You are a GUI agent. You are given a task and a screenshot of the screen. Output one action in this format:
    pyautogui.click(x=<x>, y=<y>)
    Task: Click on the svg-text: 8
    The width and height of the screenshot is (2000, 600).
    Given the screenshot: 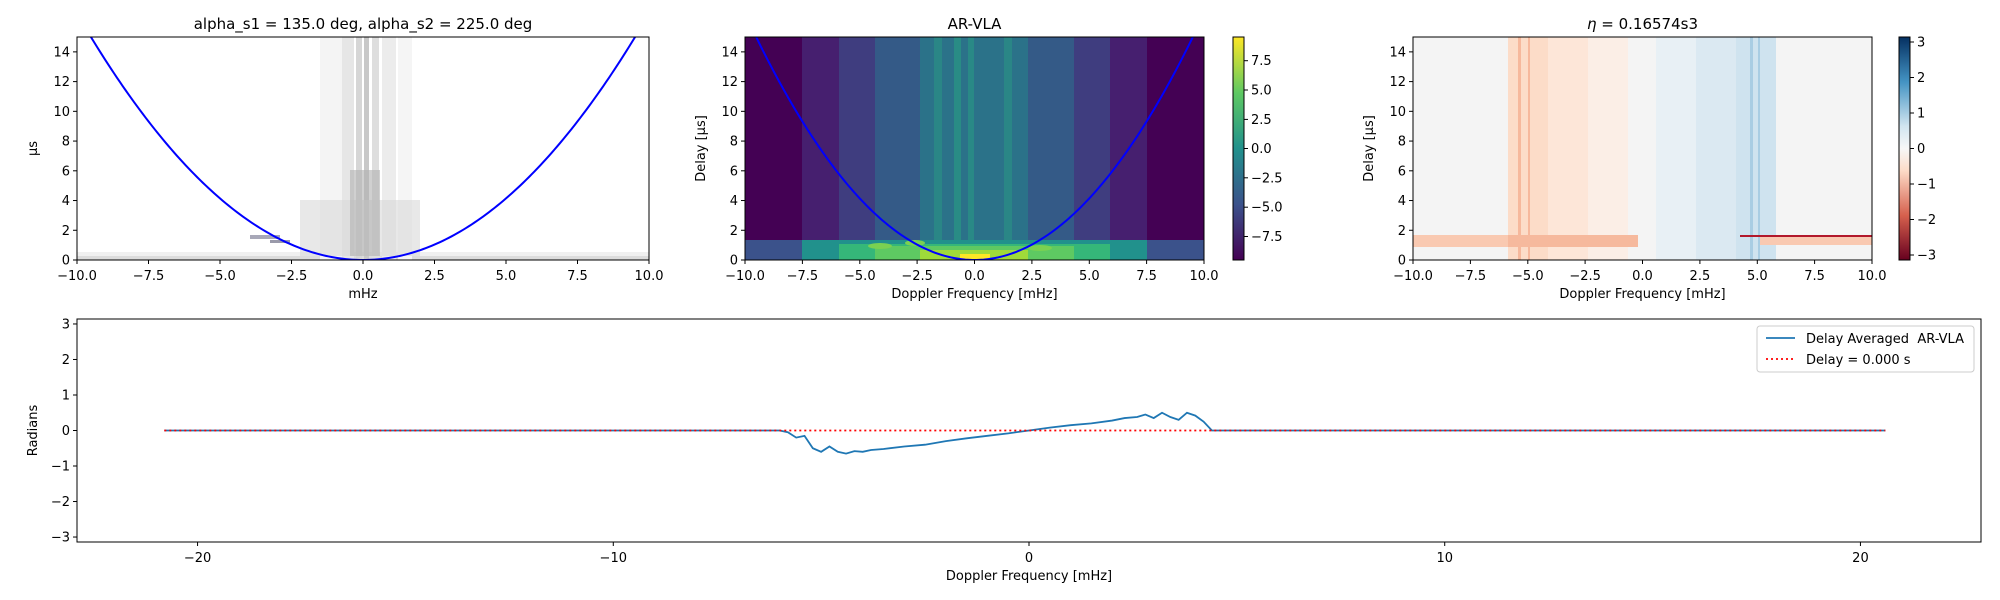 What is the action you would take?
    pyautogui.click(x=1402, y=142)
    